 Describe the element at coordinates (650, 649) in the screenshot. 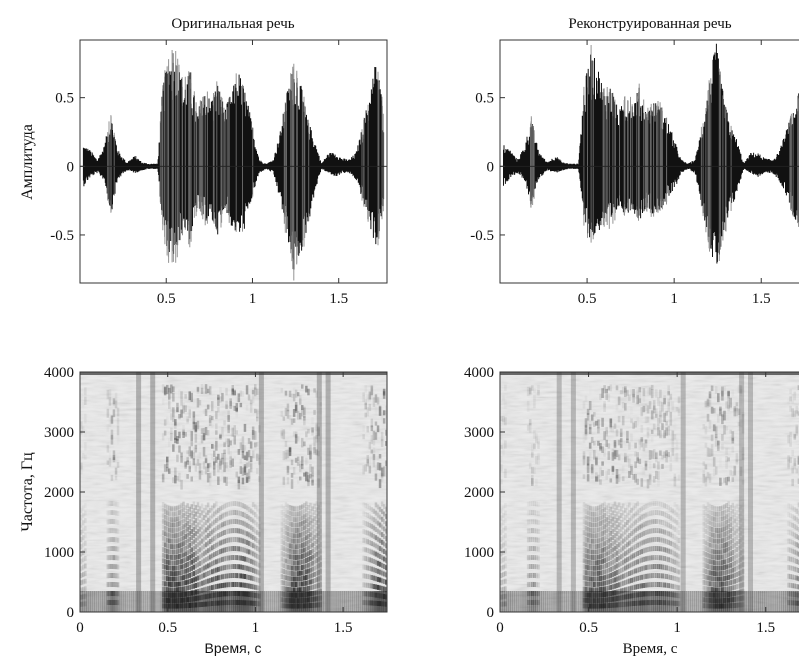

I see `xlabel-time-reconstructed: Время, с` at that location.